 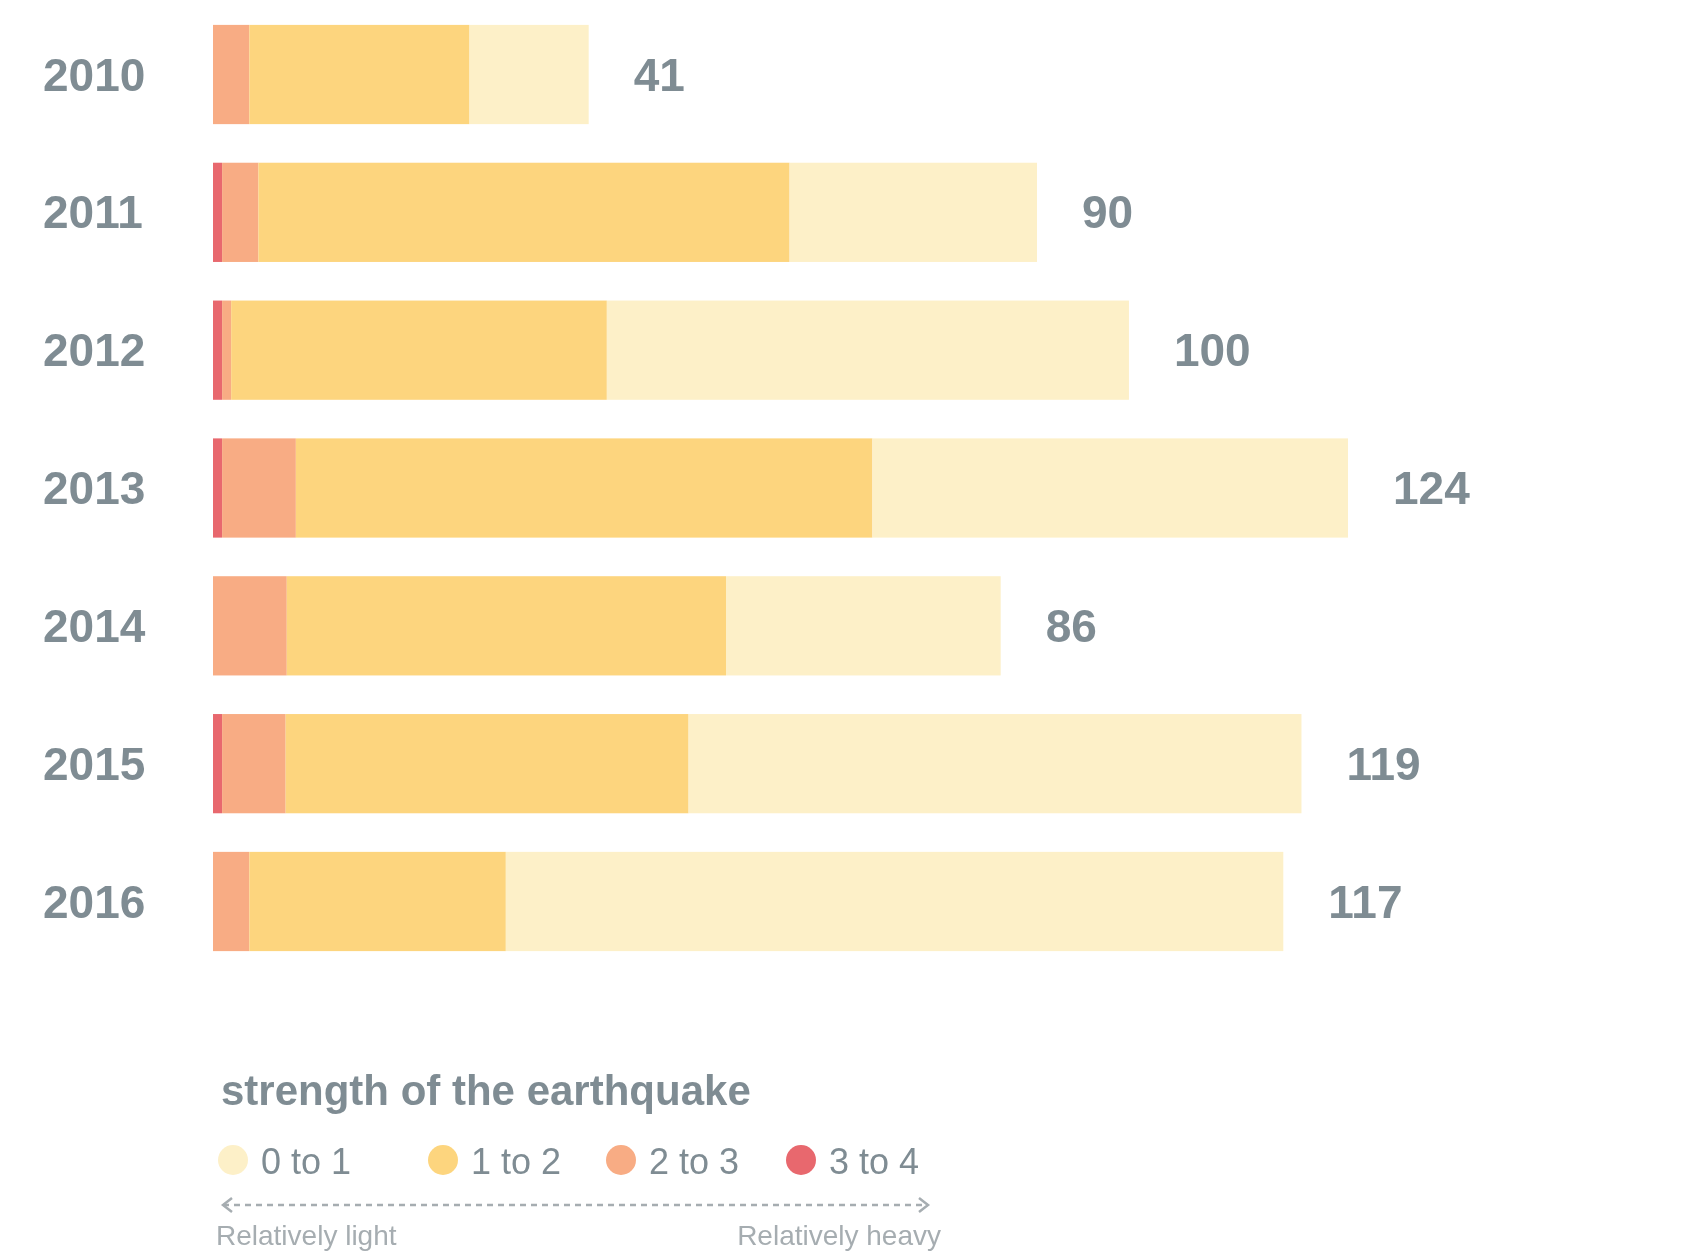 What do you see at coordinates (1108, 212) in the screenshot?
I see `annotation: 90` at bounding box center [1108, 212].